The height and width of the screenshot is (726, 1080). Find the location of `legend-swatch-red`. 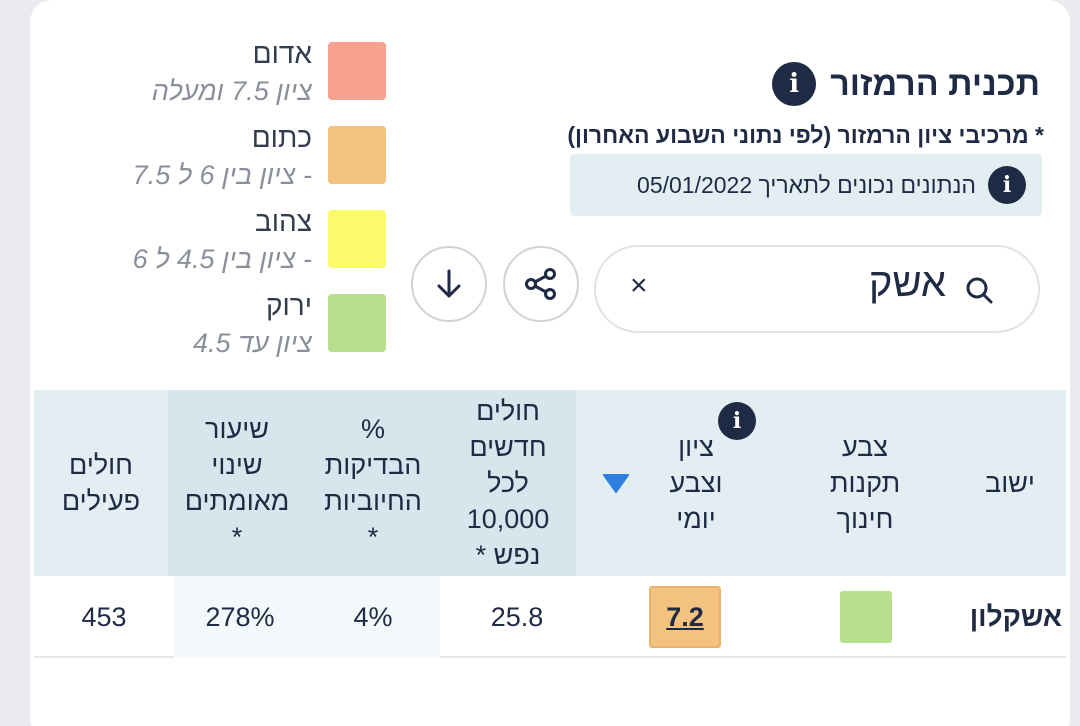

legend-swatch-red is located at coordinates (357, 71).